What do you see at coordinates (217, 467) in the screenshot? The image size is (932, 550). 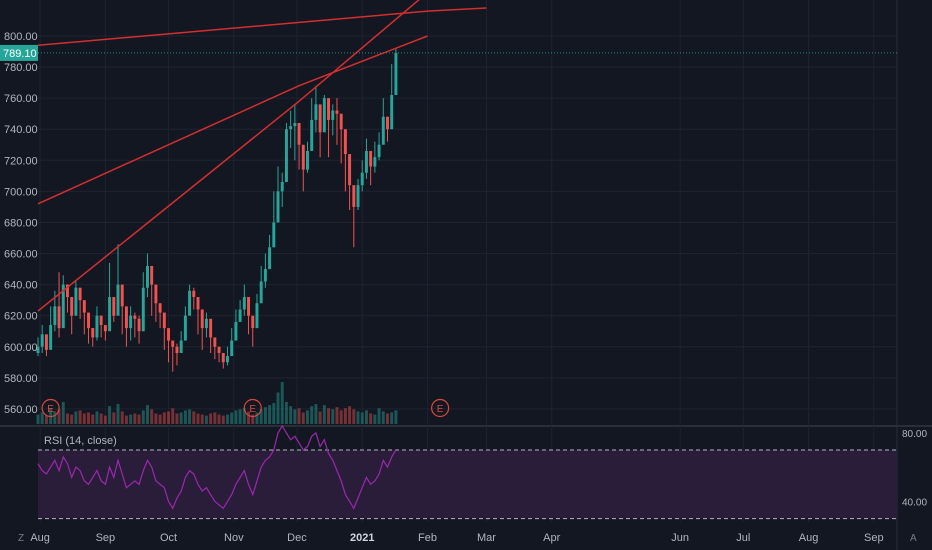 I see `rsi-line` at bounding box center [217, 467].